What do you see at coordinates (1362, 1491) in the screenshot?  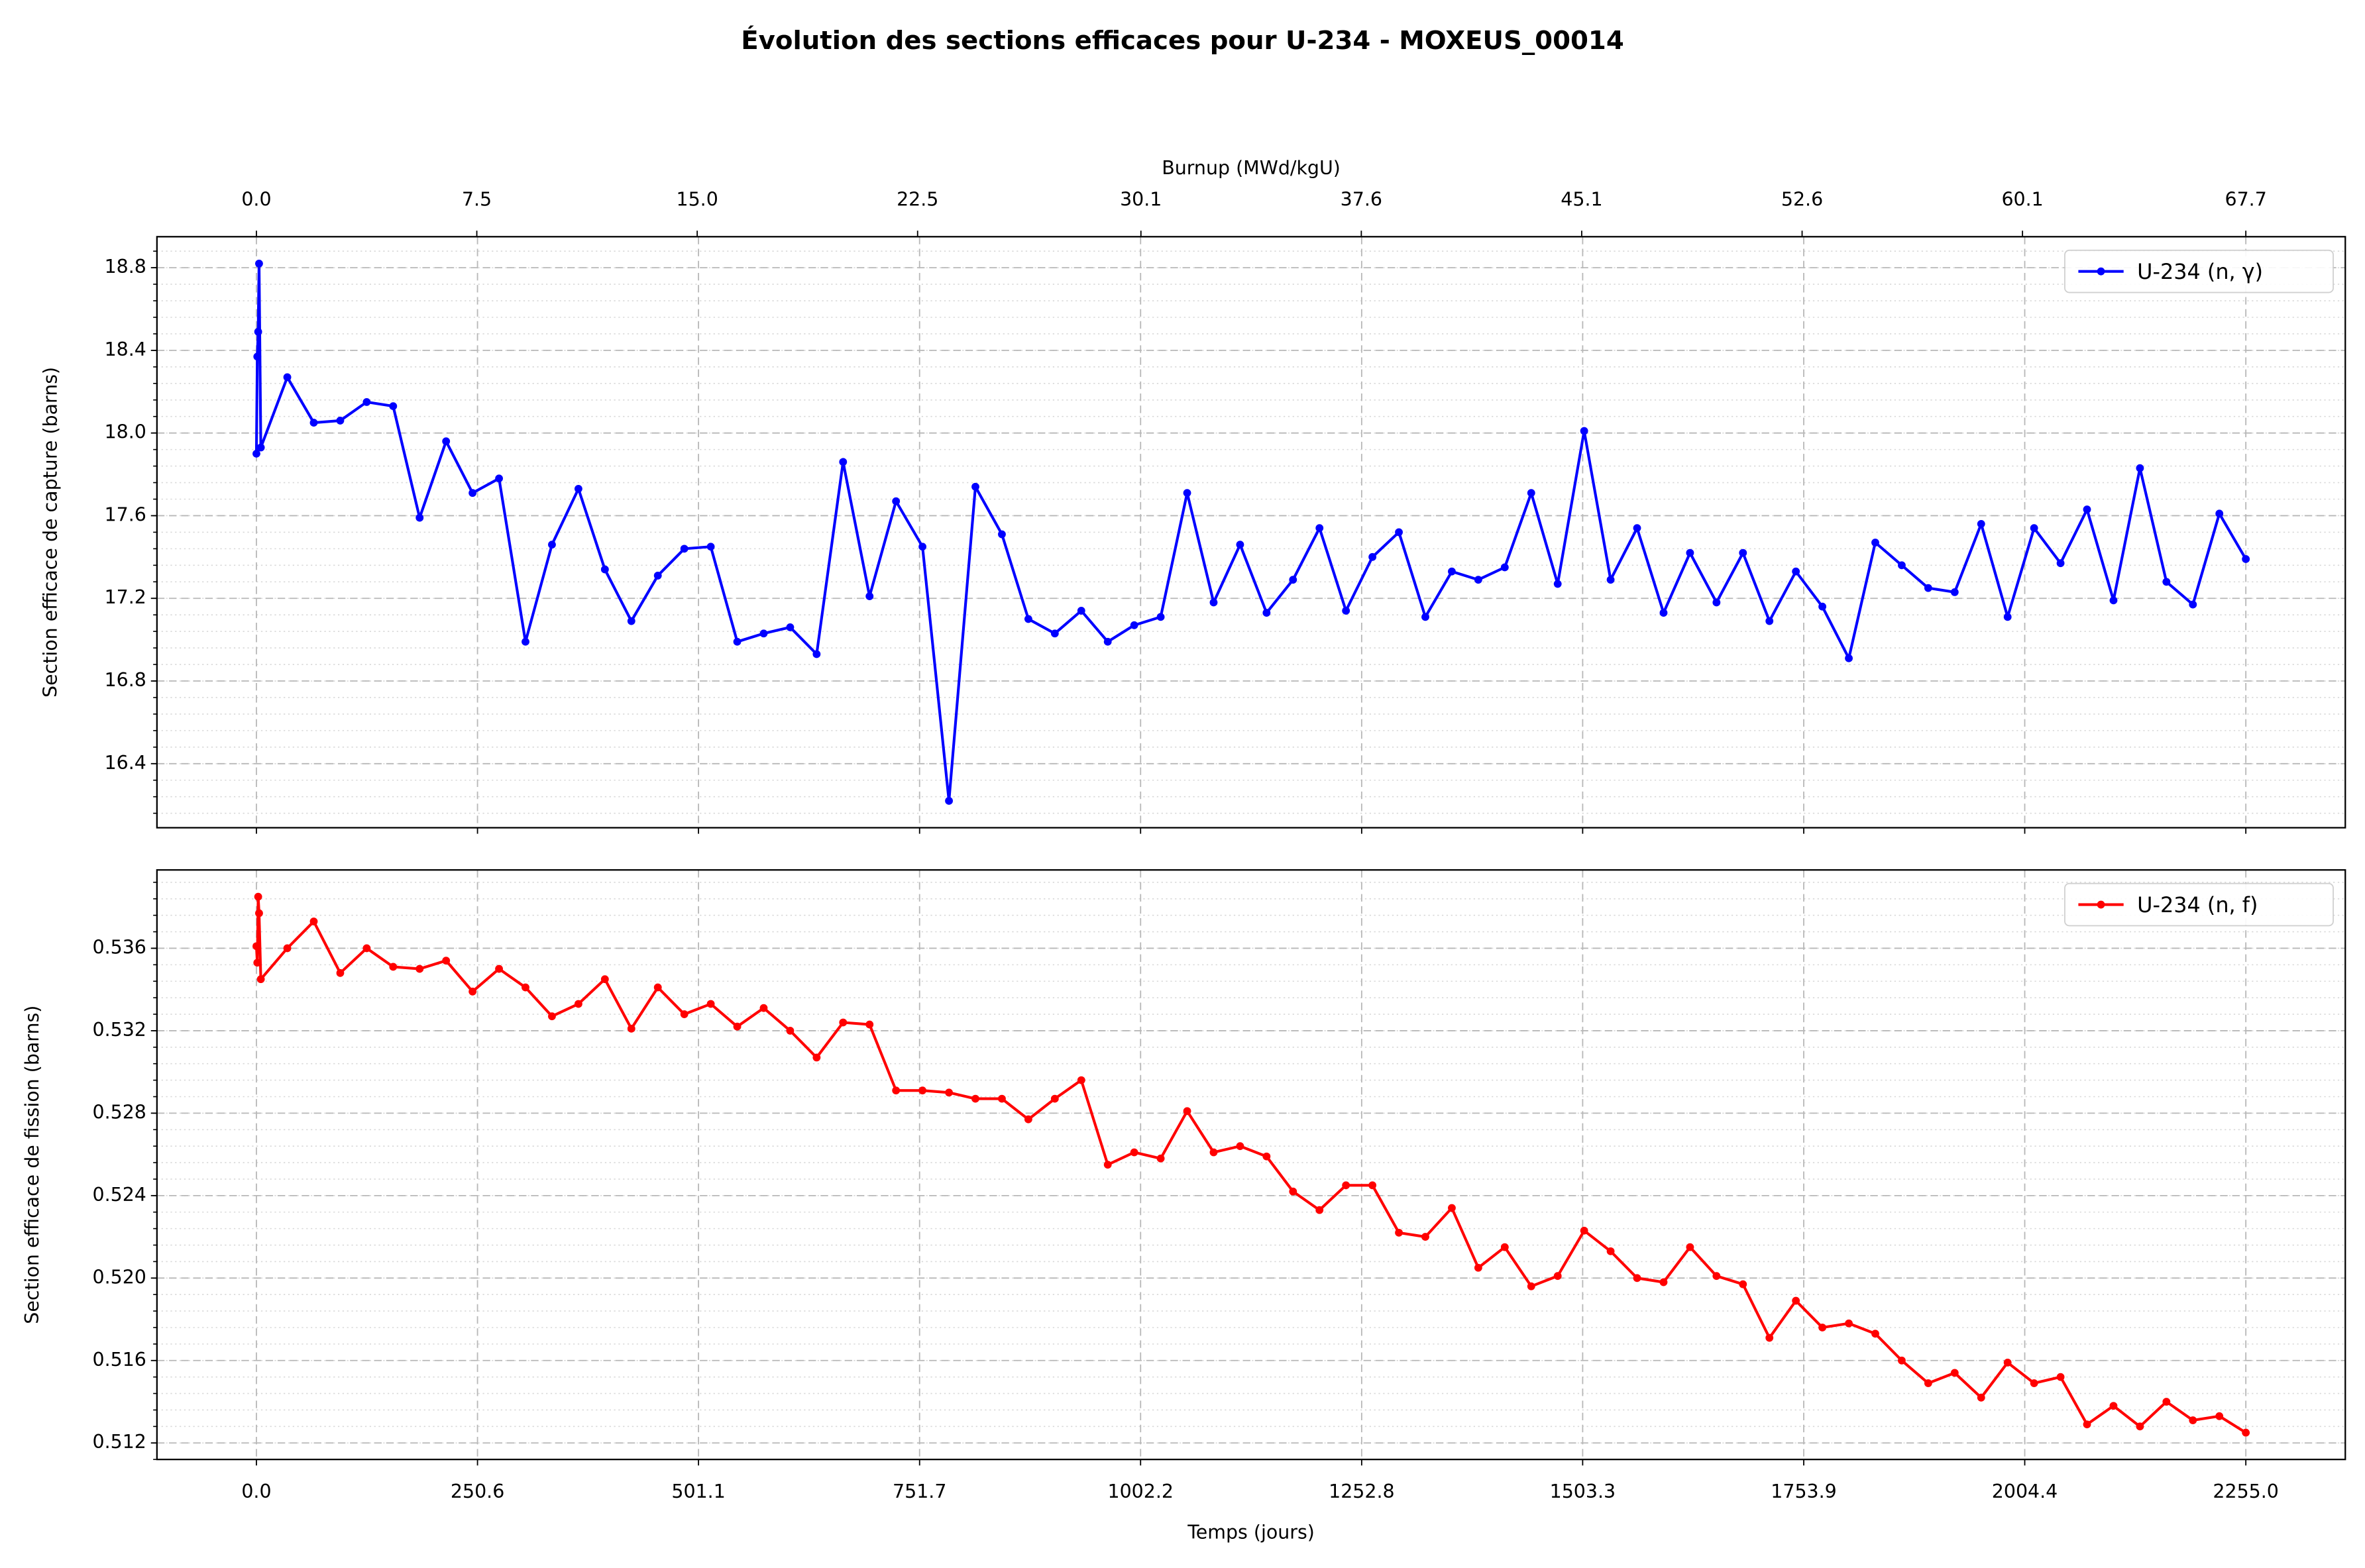 I see `x-tick-label: 1252.8` at bounding box center [1362, 1491].